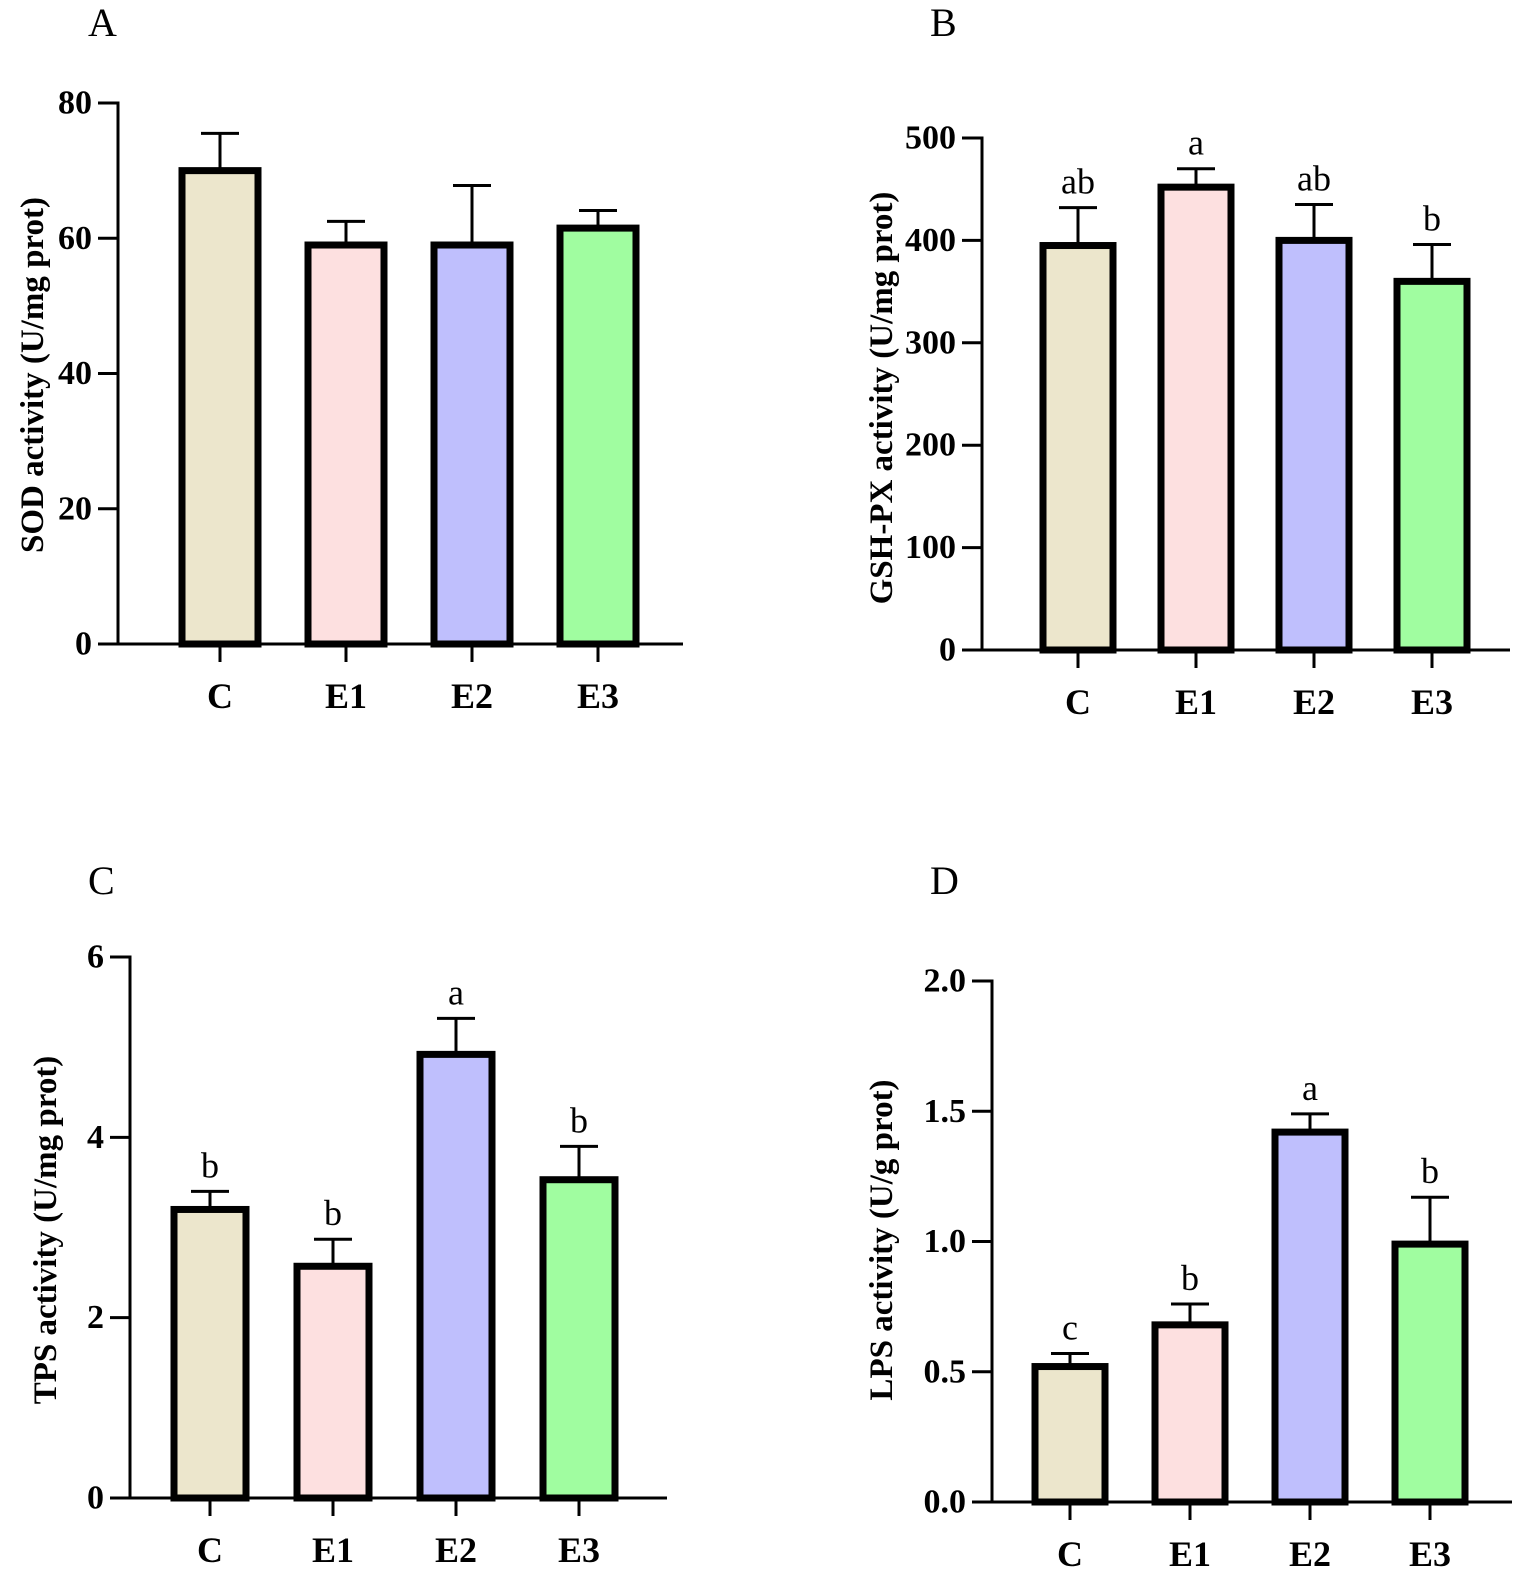 This screenshot has width=1535, height=1590. What do you see at coordinates (46, 1230) in the screenshot?
I see `y-axis-title: TPS activity (U/mg prot)` at bounding box center [46, 1230].